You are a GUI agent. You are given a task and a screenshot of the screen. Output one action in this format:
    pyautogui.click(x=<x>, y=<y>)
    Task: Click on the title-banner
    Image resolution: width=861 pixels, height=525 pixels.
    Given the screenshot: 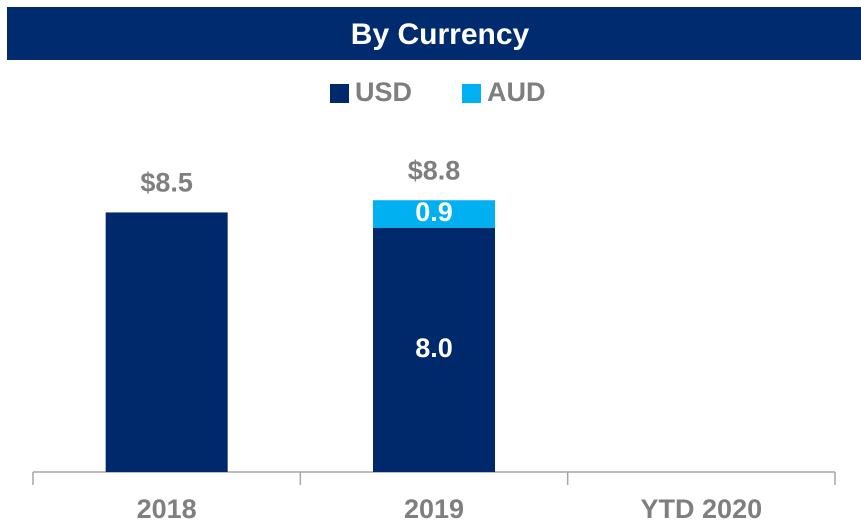 What is the action you would take?
    pyautogui.click(x=434, y=33)
    